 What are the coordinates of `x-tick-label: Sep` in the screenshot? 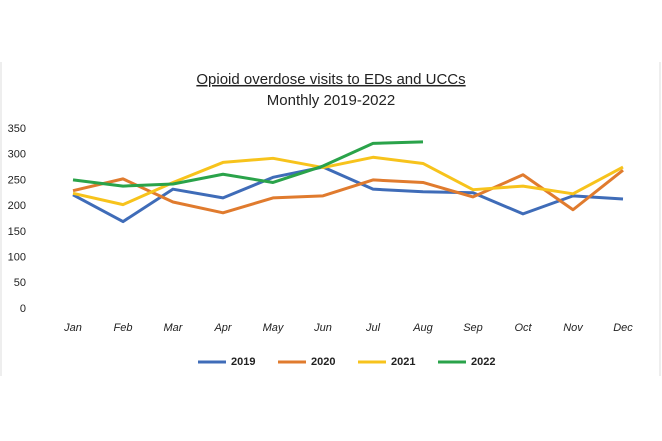 It's located at (473, 328).